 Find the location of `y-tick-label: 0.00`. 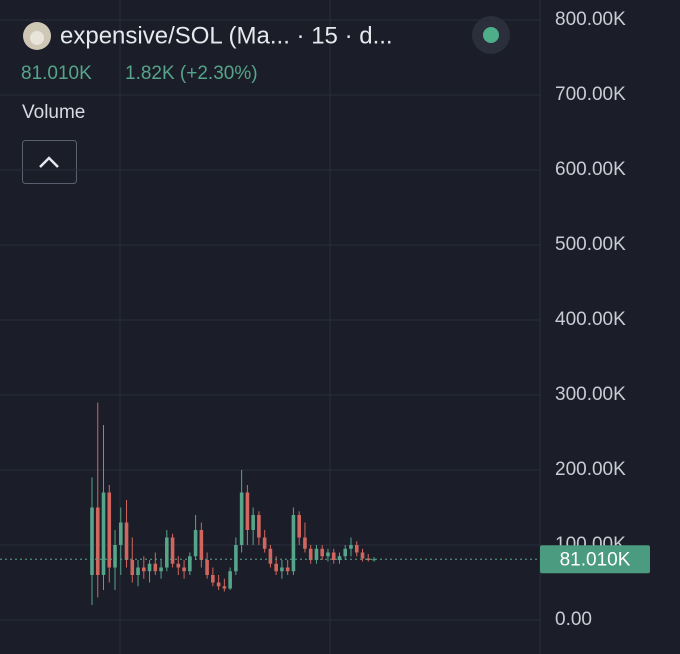

y-tick-label: 0.00 is located at coordinates (573, 619).